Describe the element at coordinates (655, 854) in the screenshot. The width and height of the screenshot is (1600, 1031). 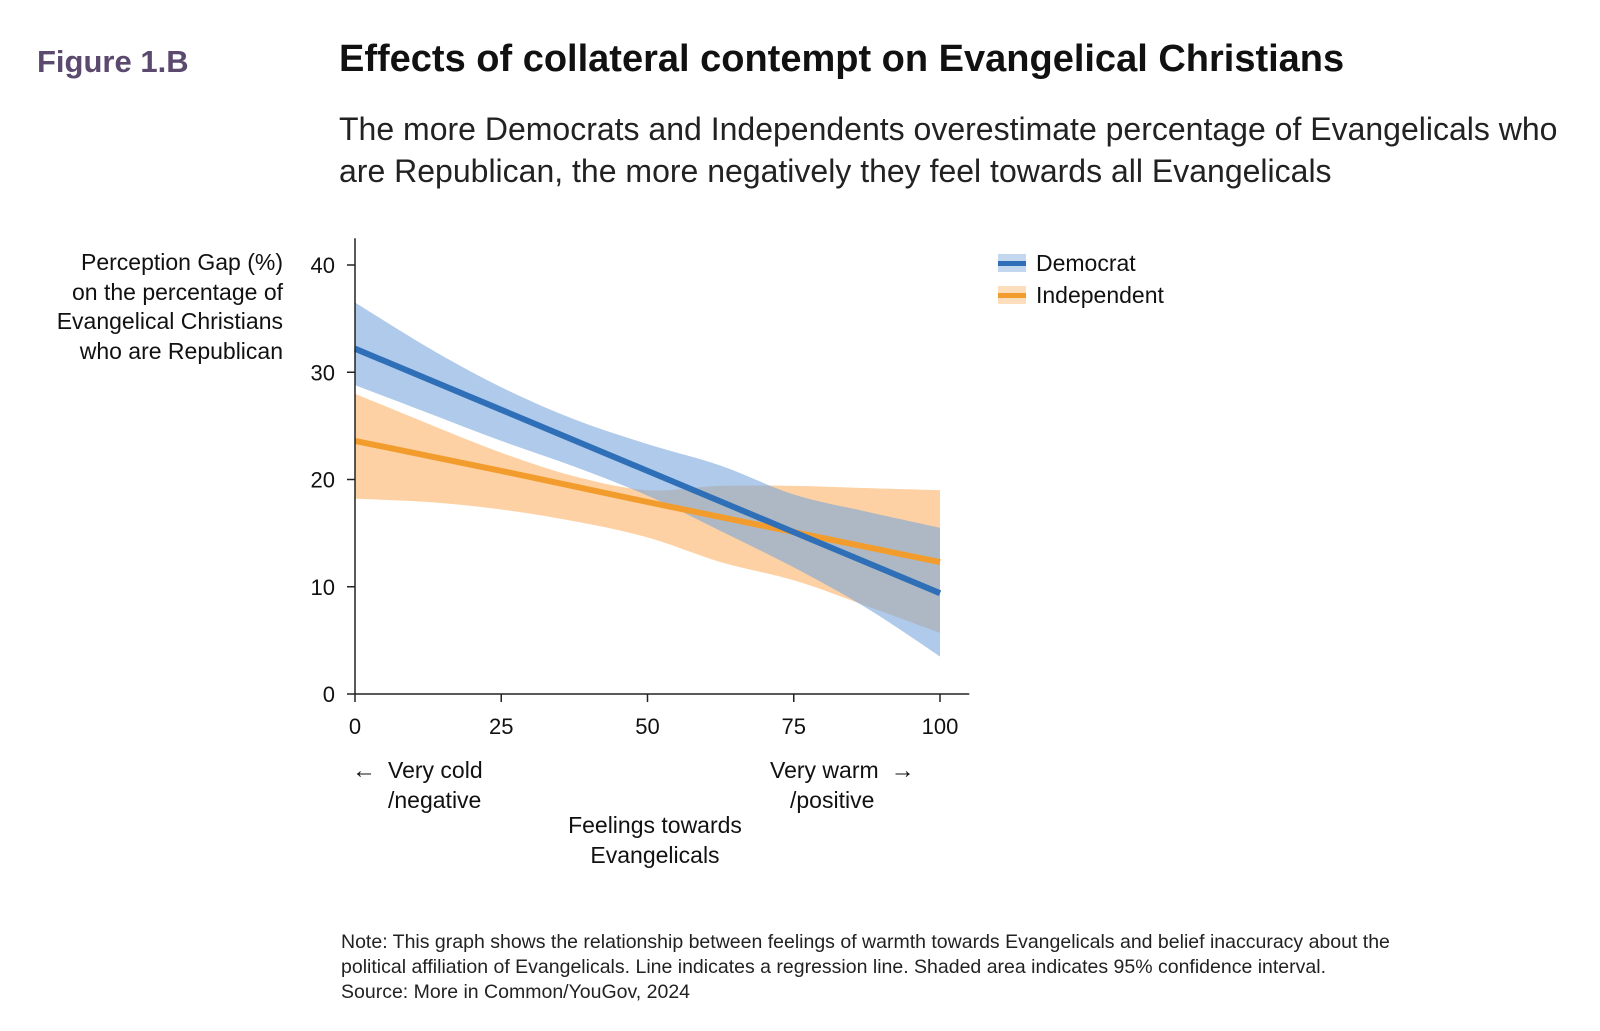
I see `x-axis-label-line: Evangelicals` at that location.